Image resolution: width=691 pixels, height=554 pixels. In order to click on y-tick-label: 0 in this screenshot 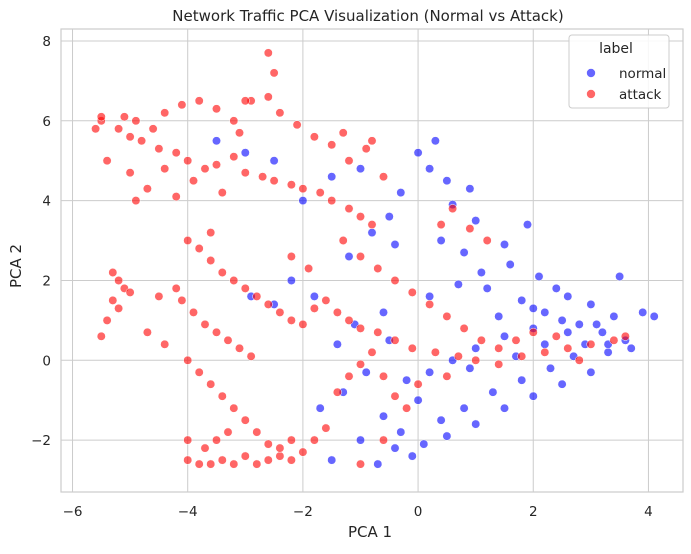, I will do `click(46, 361)`.